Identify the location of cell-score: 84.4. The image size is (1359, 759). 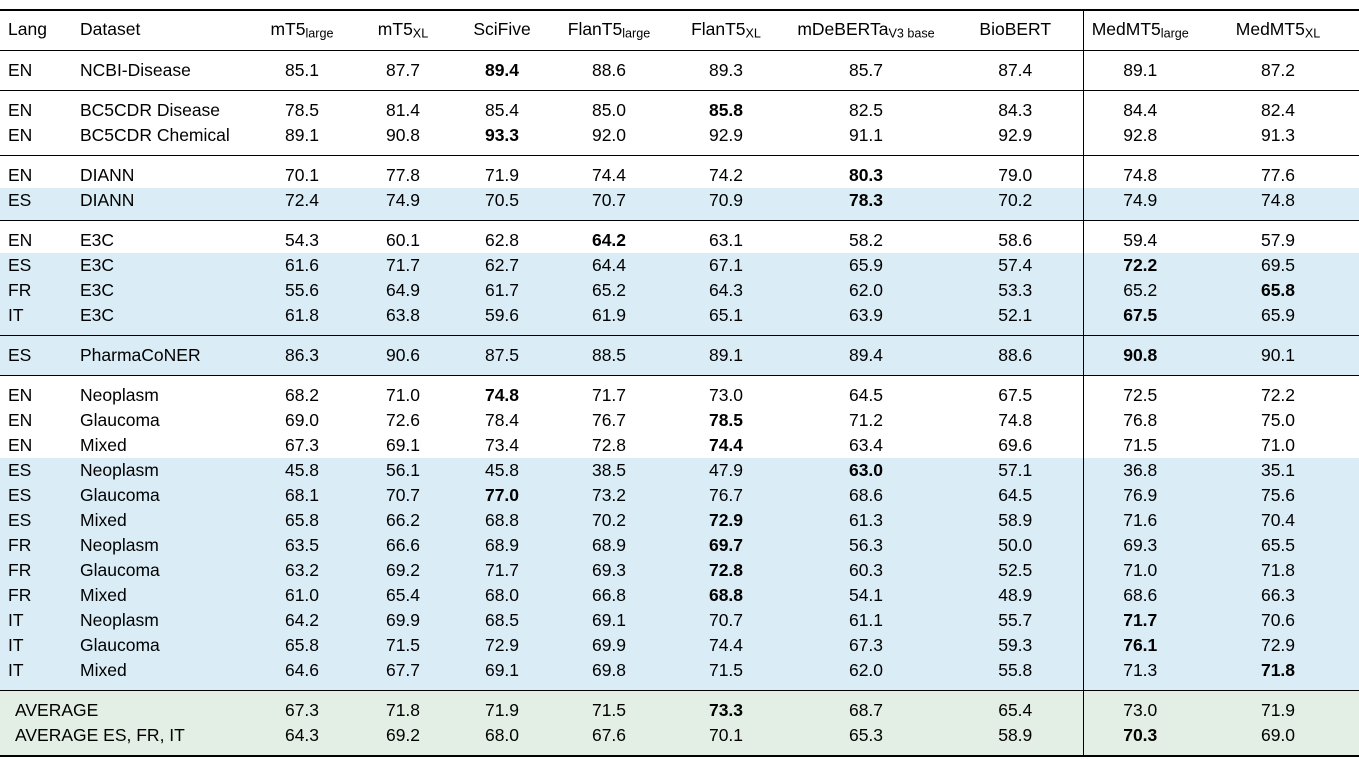
(1139, 106).